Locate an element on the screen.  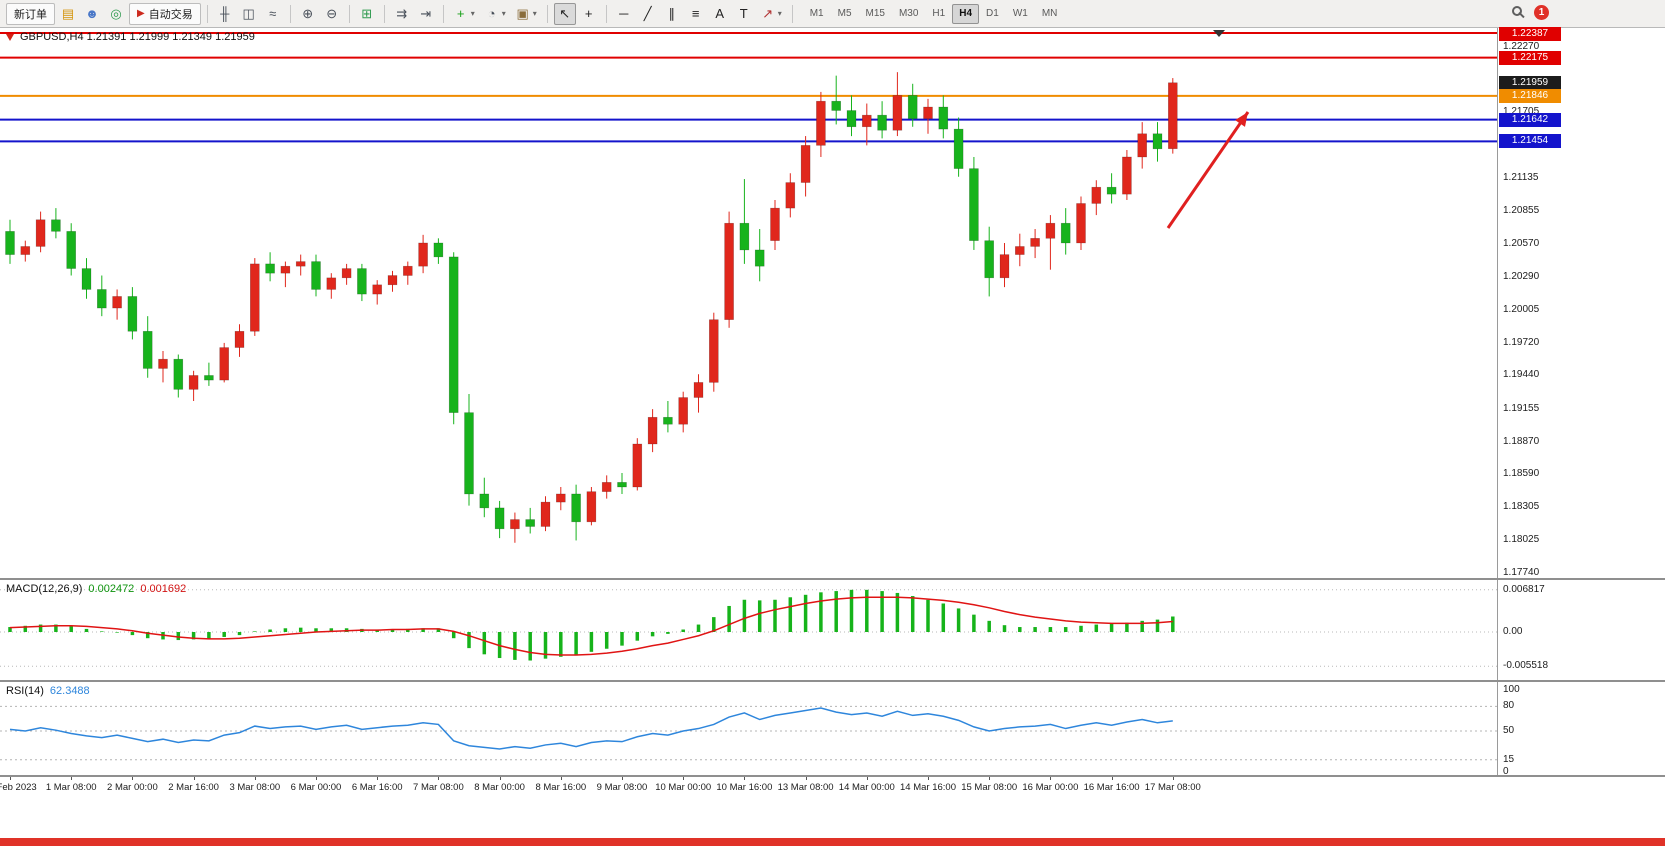
search-icon is located at coordinates (1517, 12).